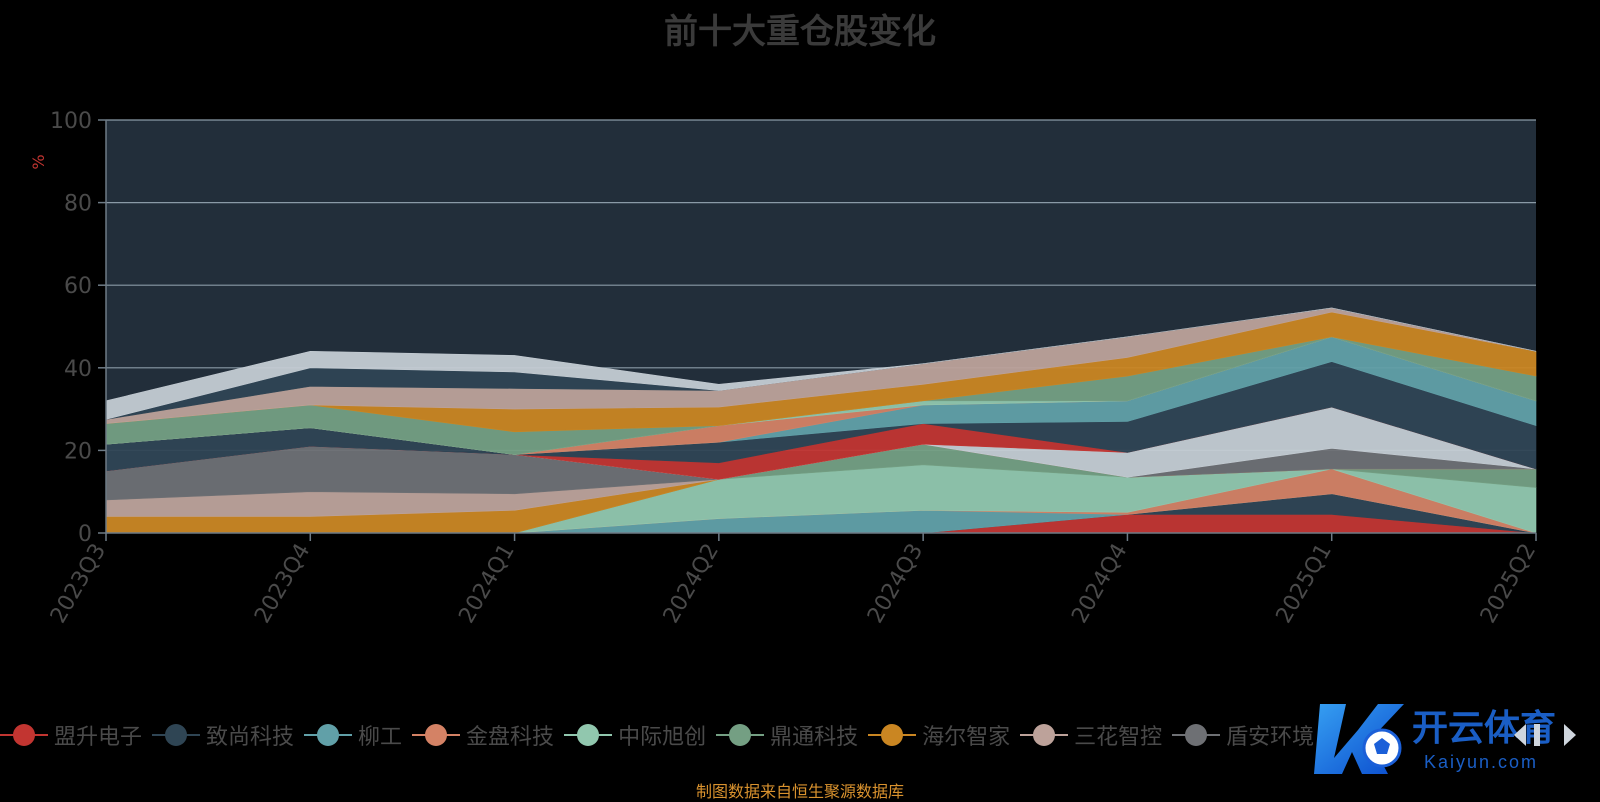  I want to click on x-tick-label: 2024Q3, so click(895, 584).